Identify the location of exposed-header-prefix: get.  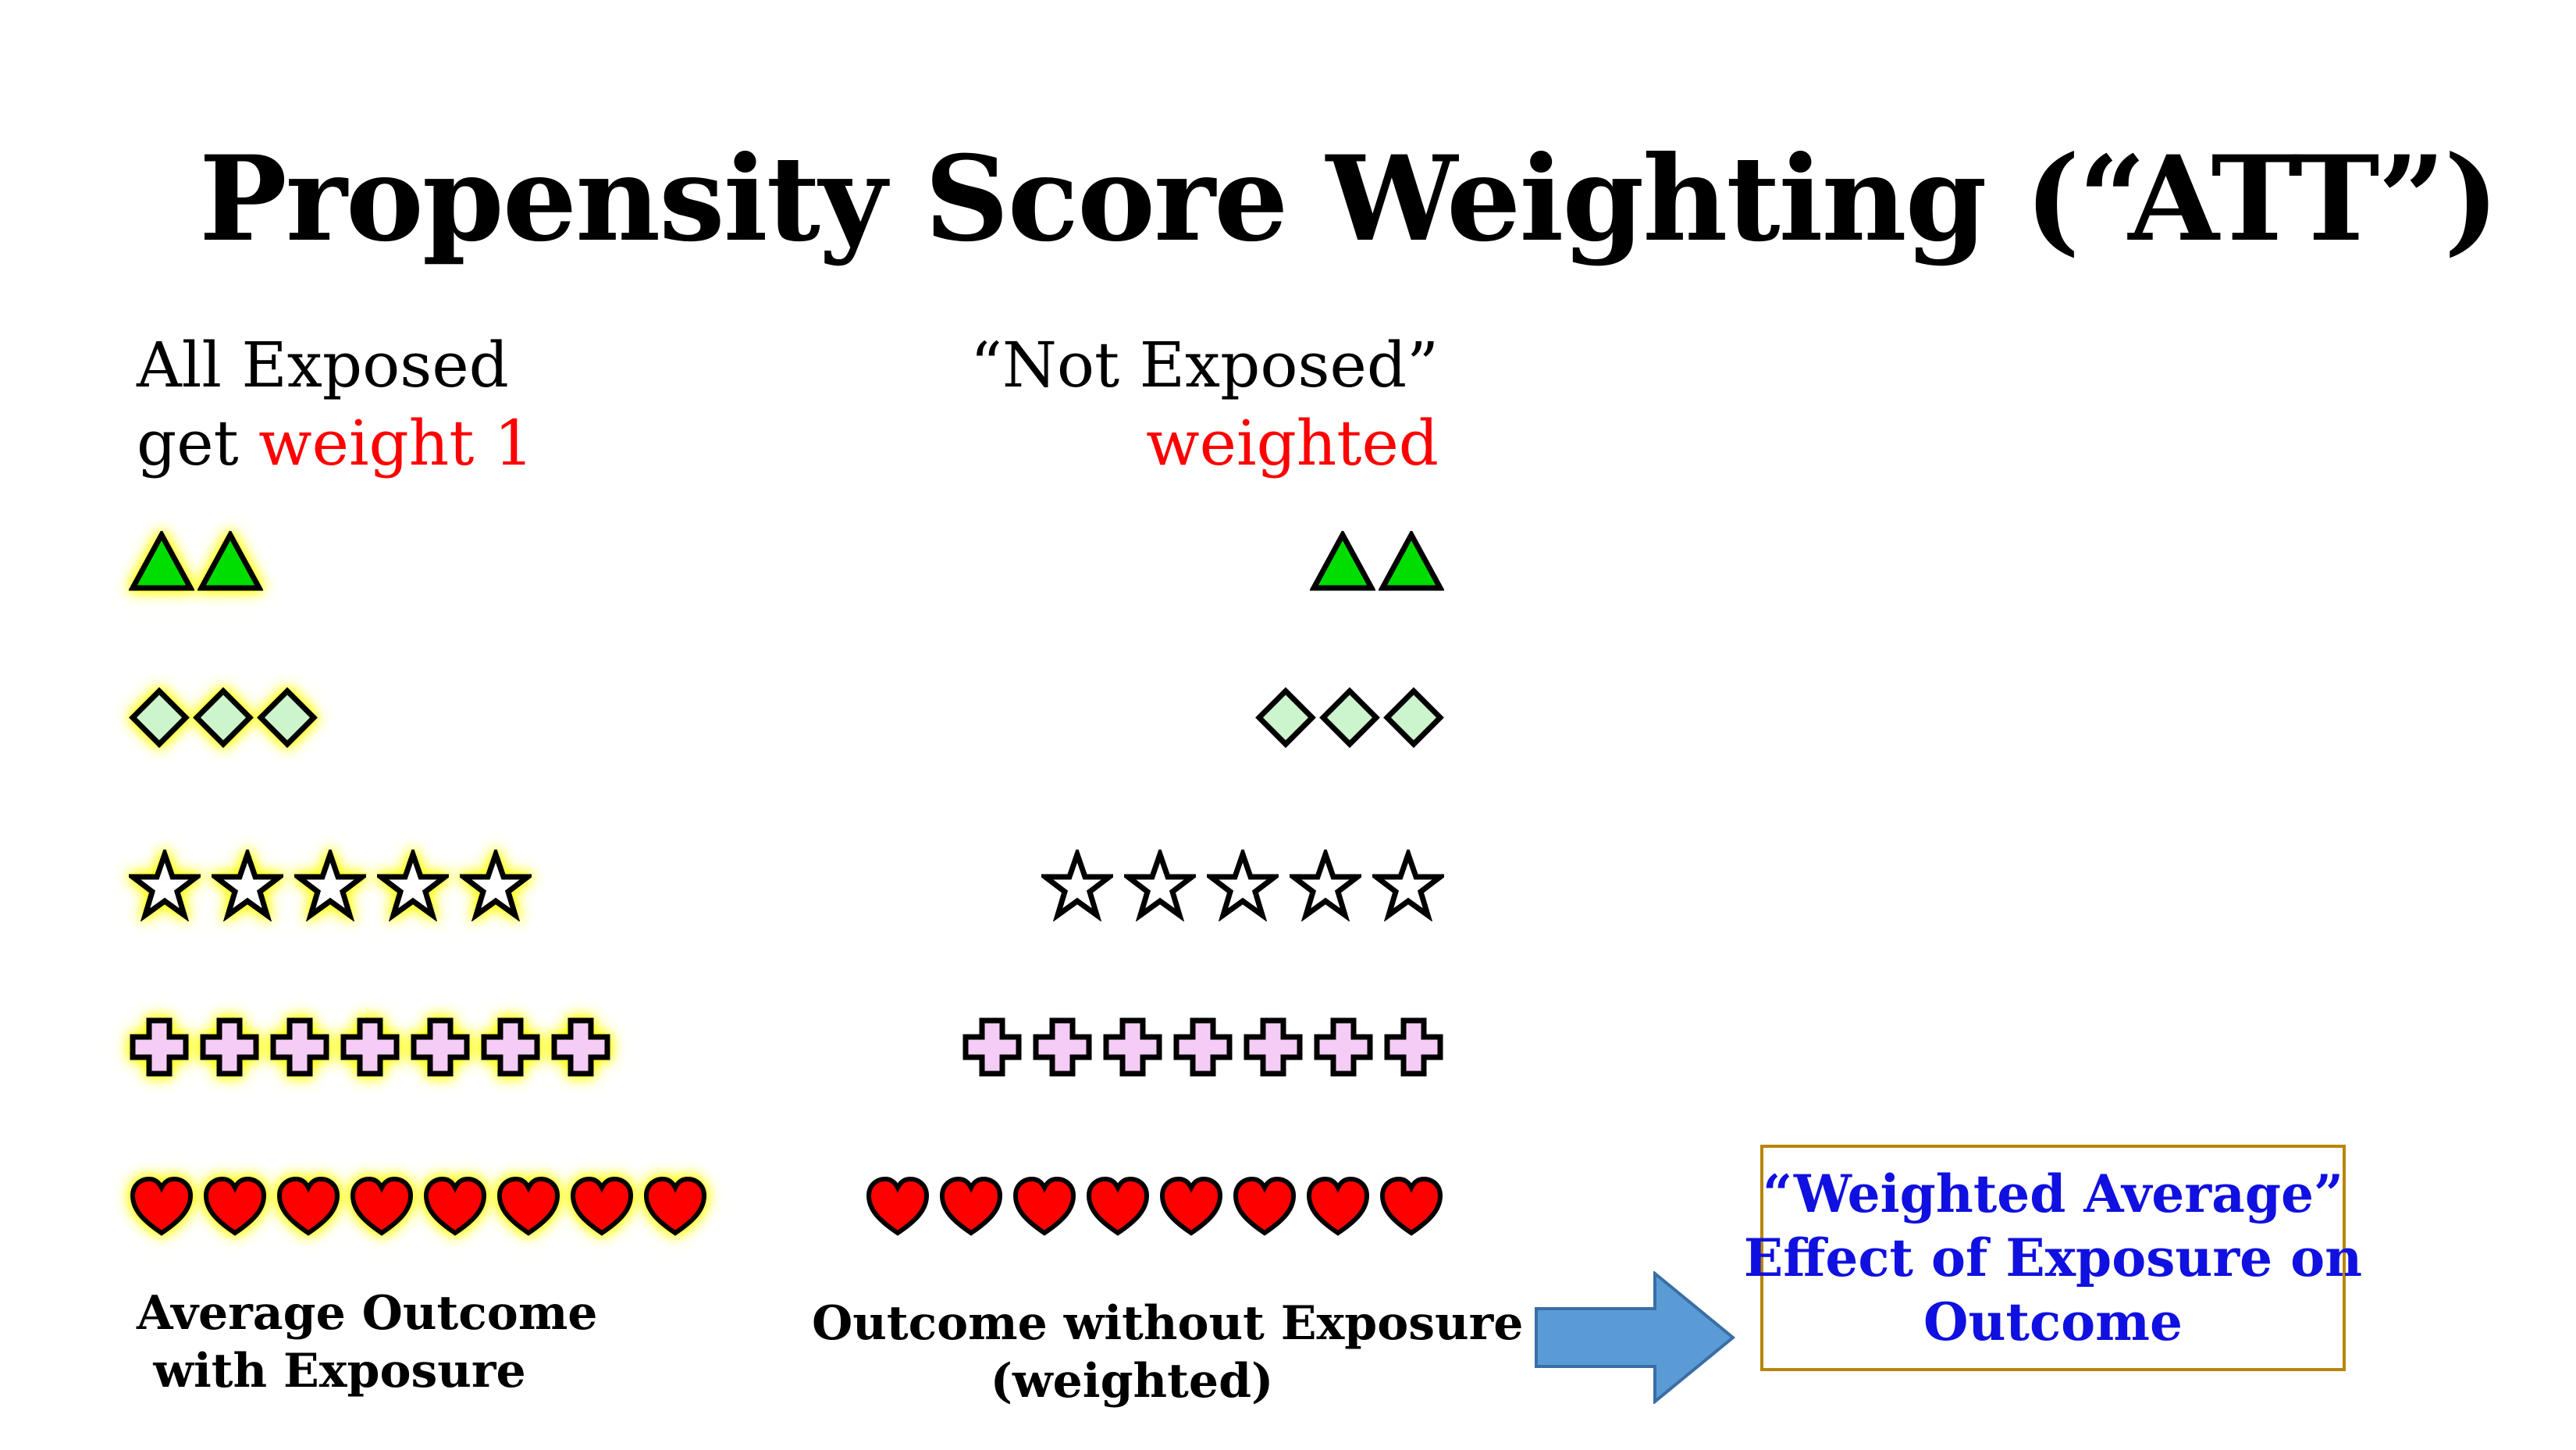
(198, 443).